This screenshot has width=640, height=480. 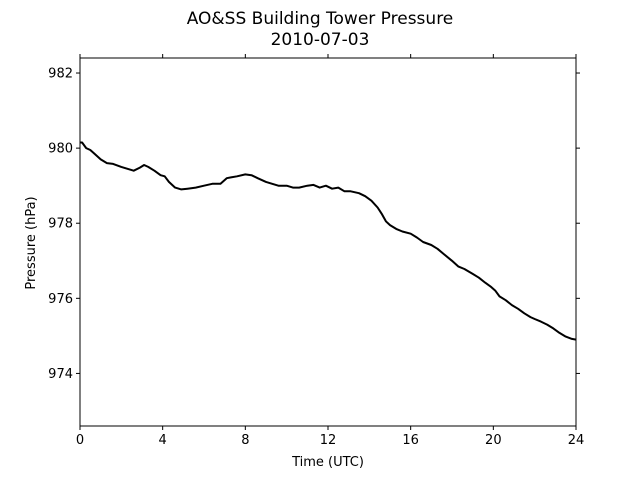 What do you see at coordinates (60, 224) in the screenshot?
I see `y-tick-label: 978` at bounding box center [60, 224].